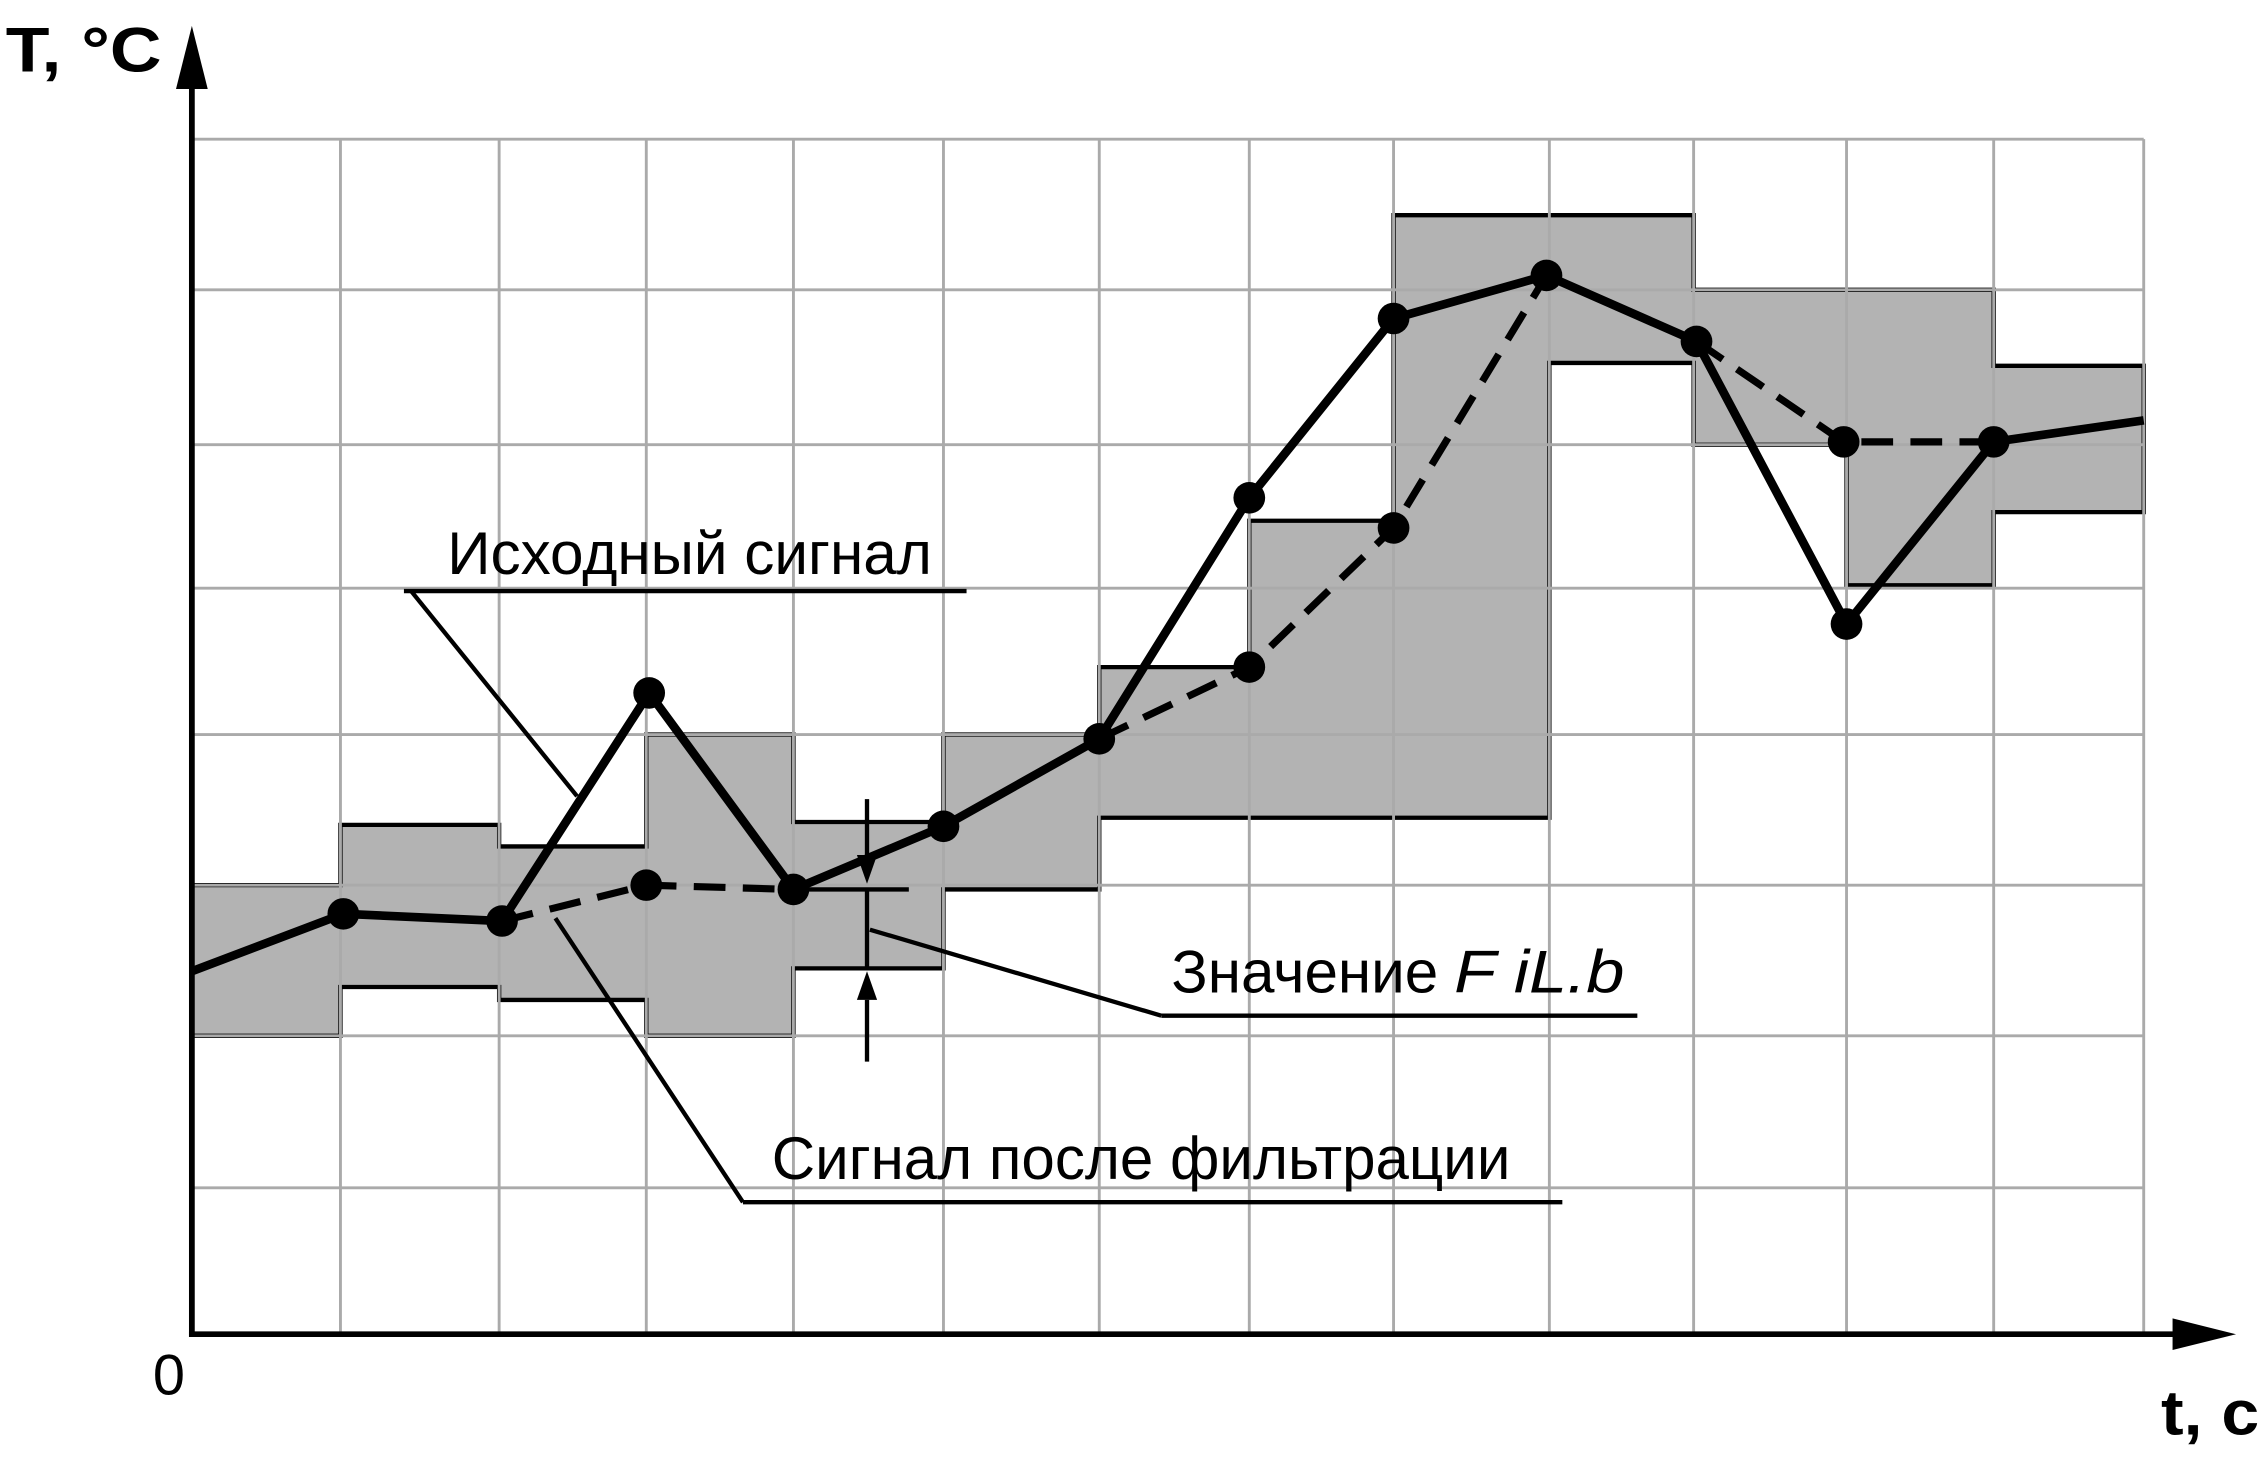  I want to click on x-arrow, so click(2204, 1334).